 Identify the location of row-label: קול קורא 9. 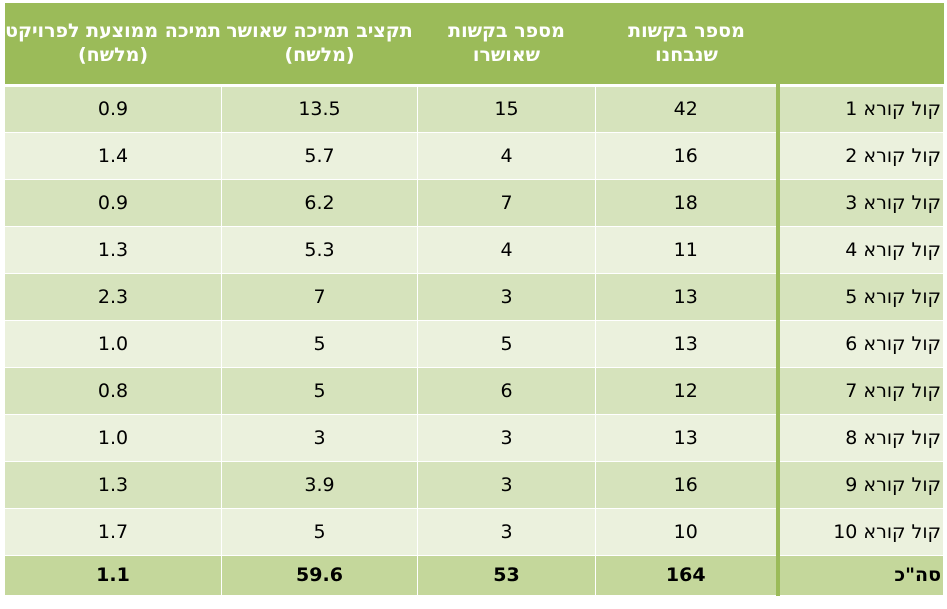
(859, 484).